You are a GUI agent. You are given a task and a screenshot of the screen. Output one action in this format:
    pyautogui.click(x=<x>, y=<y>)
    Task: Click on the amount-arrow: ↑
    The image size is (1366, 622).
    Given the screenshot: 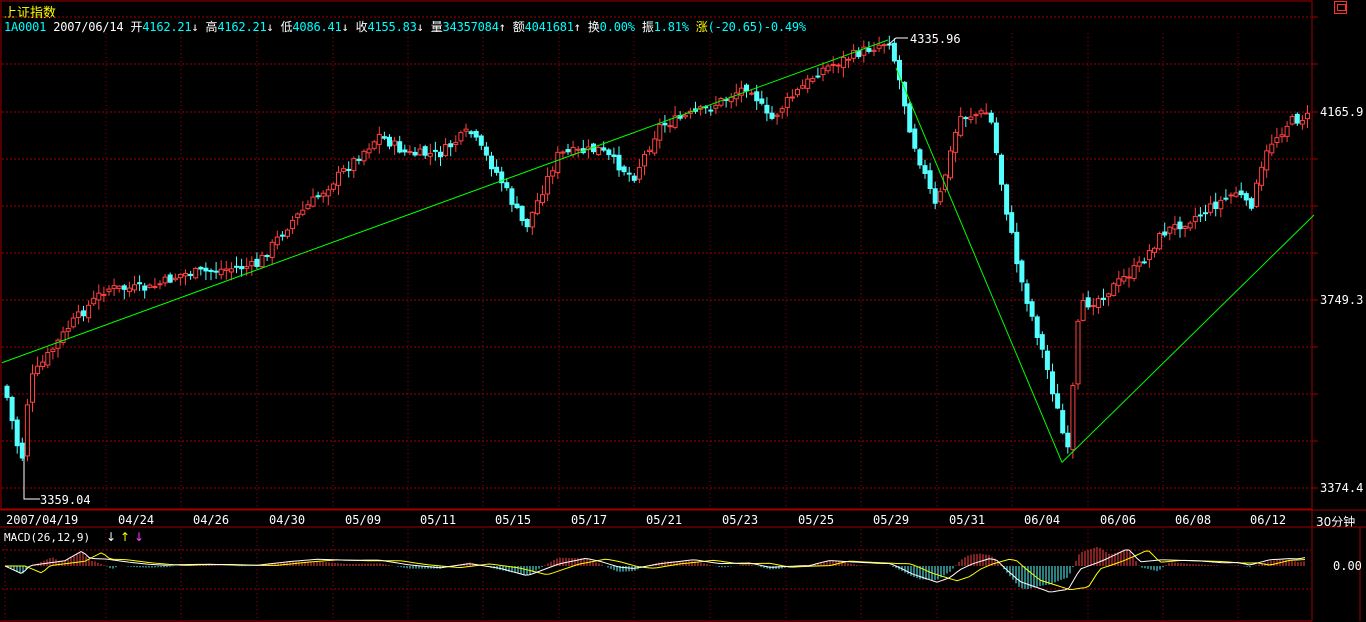 What is the action you would take?
    pyautogui.click(x=577, y=27)
    